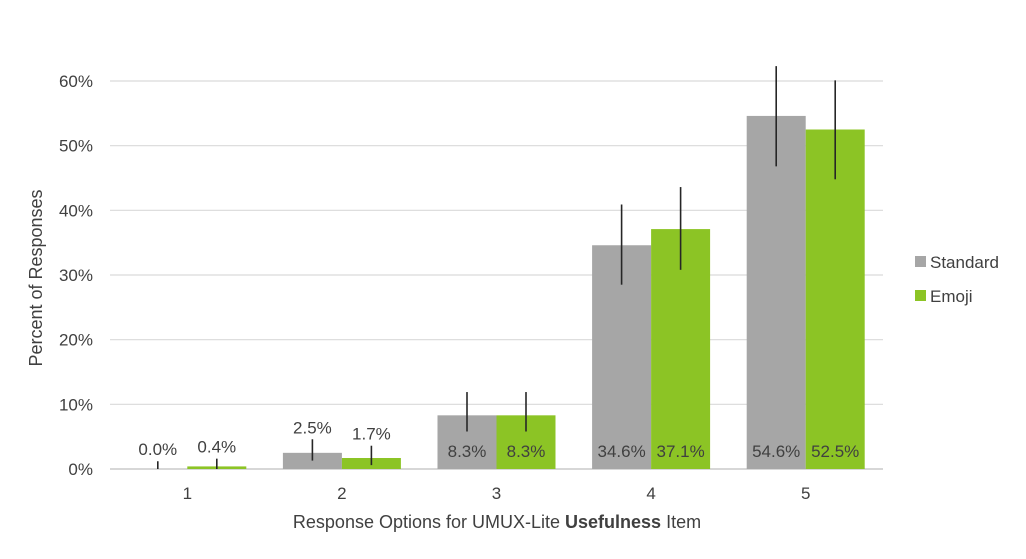 Image resolution: width=1026 pixels, height=559 pixels. I want to click on x-tick-label: 4, so click(650, 493).